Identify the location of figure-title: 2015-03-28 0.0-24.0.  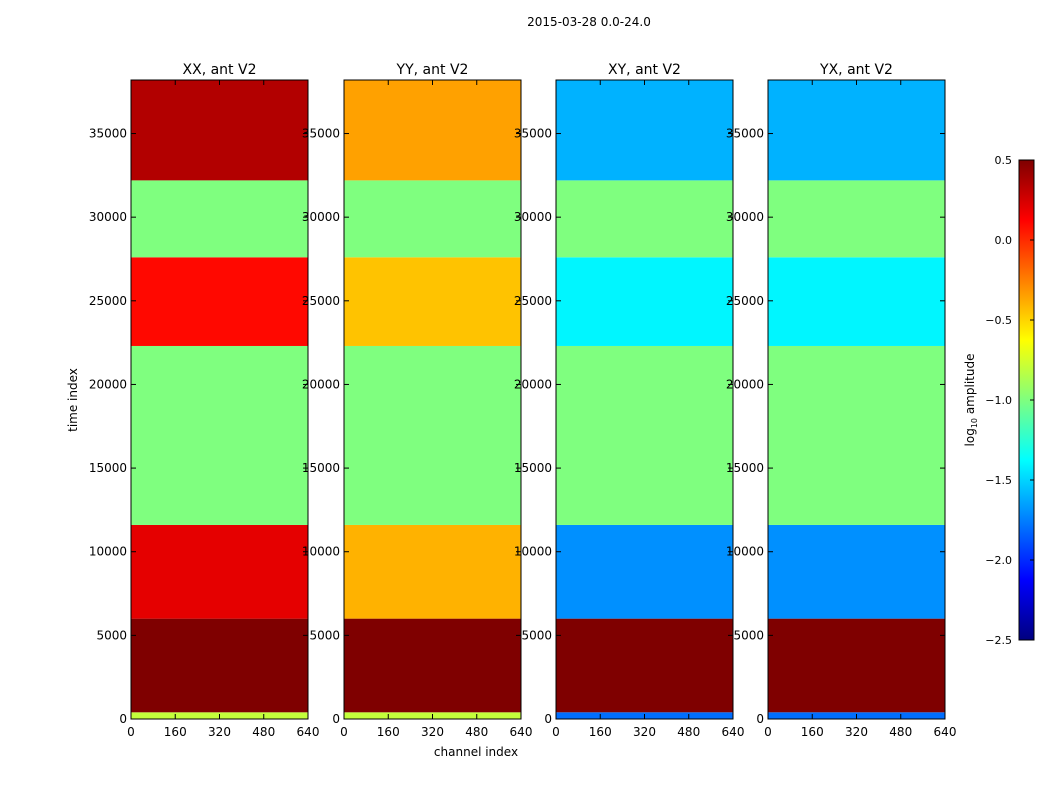
(589, 22).